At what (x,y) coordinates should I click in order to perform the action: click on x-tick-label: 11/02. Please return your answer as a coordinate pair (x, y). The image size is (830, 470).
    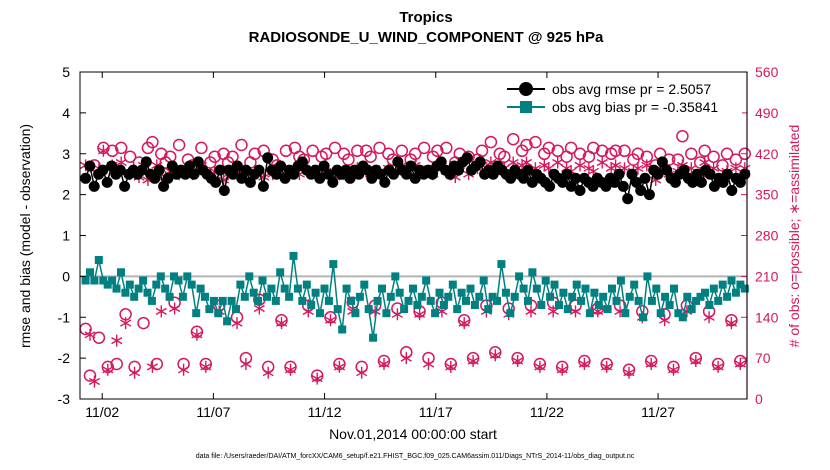
    Looking at the image, I should click on (102, 412).